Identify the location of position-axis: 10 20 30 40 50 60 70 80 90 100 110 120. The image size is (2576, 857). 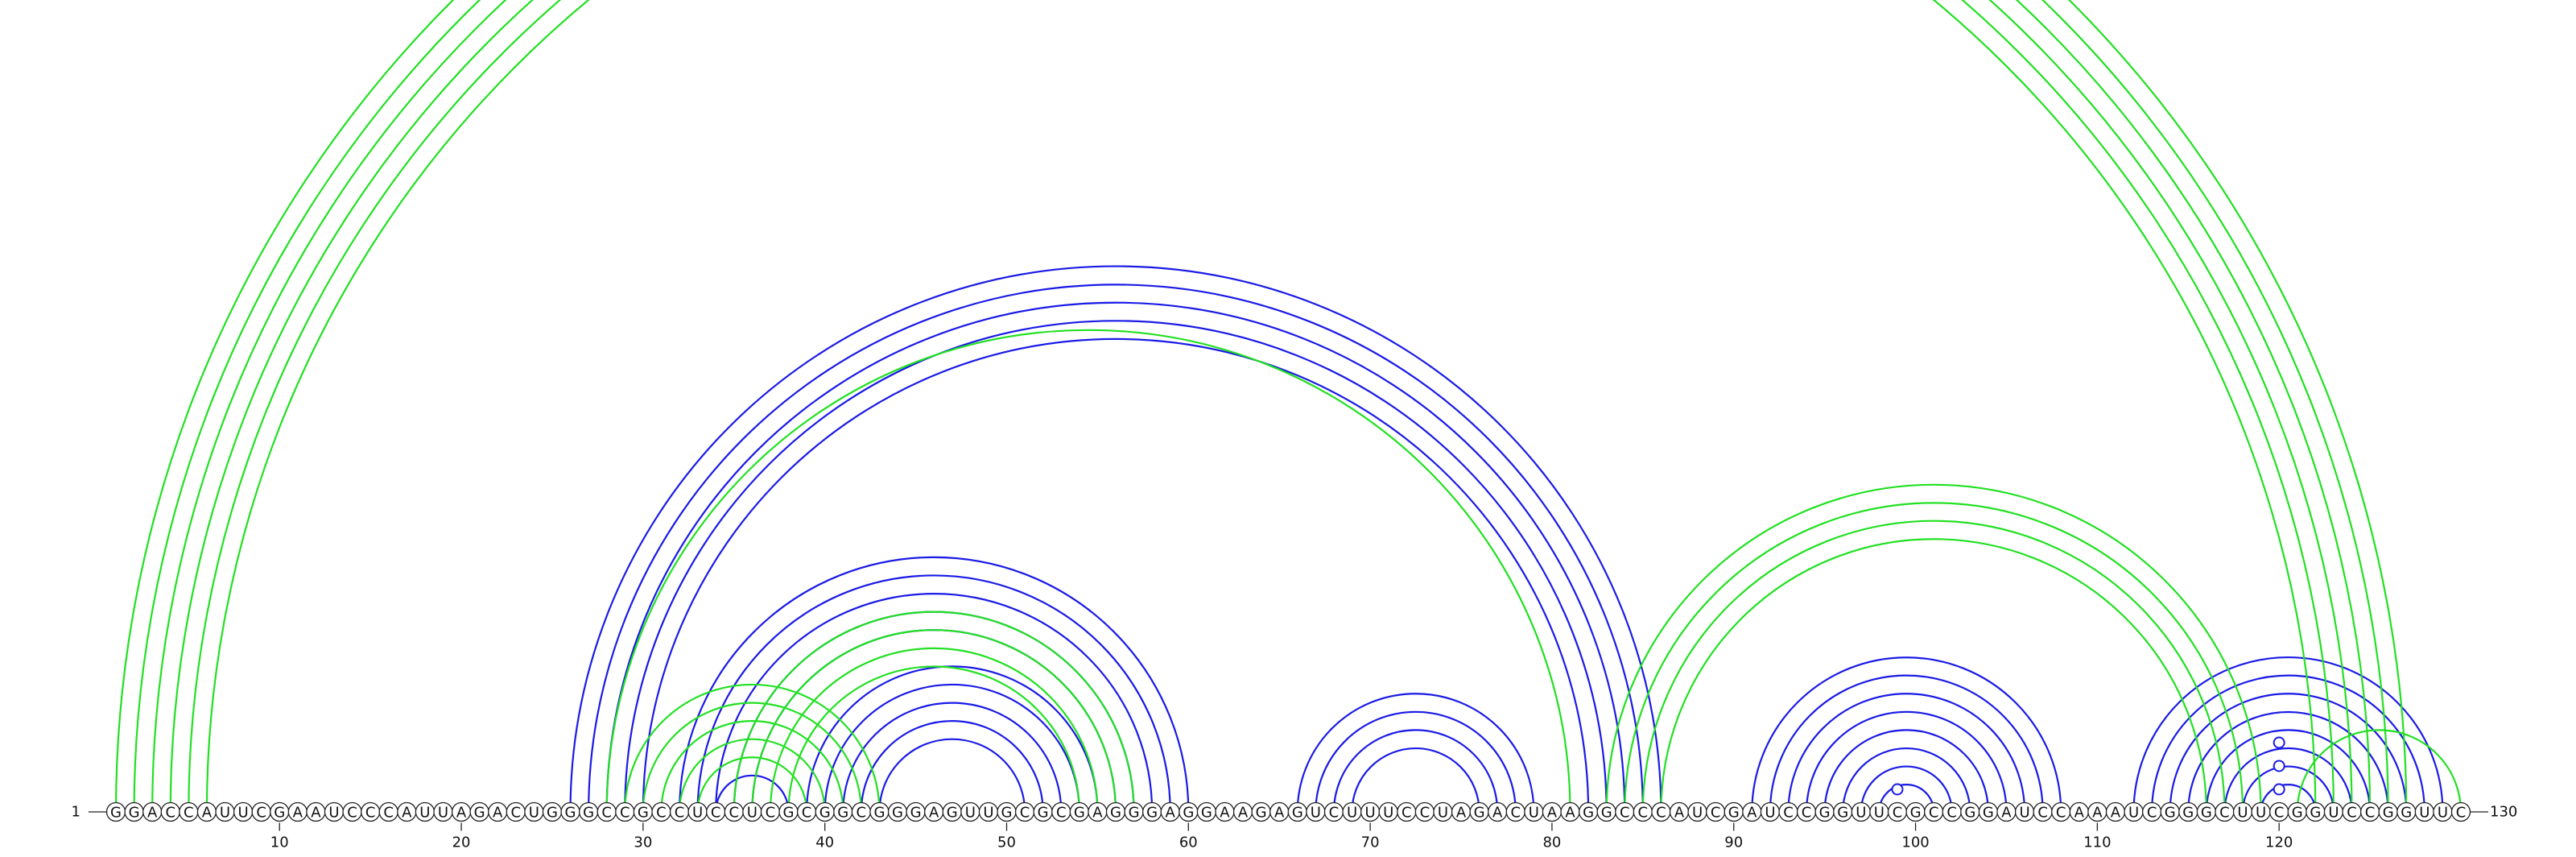
(1281, 837).